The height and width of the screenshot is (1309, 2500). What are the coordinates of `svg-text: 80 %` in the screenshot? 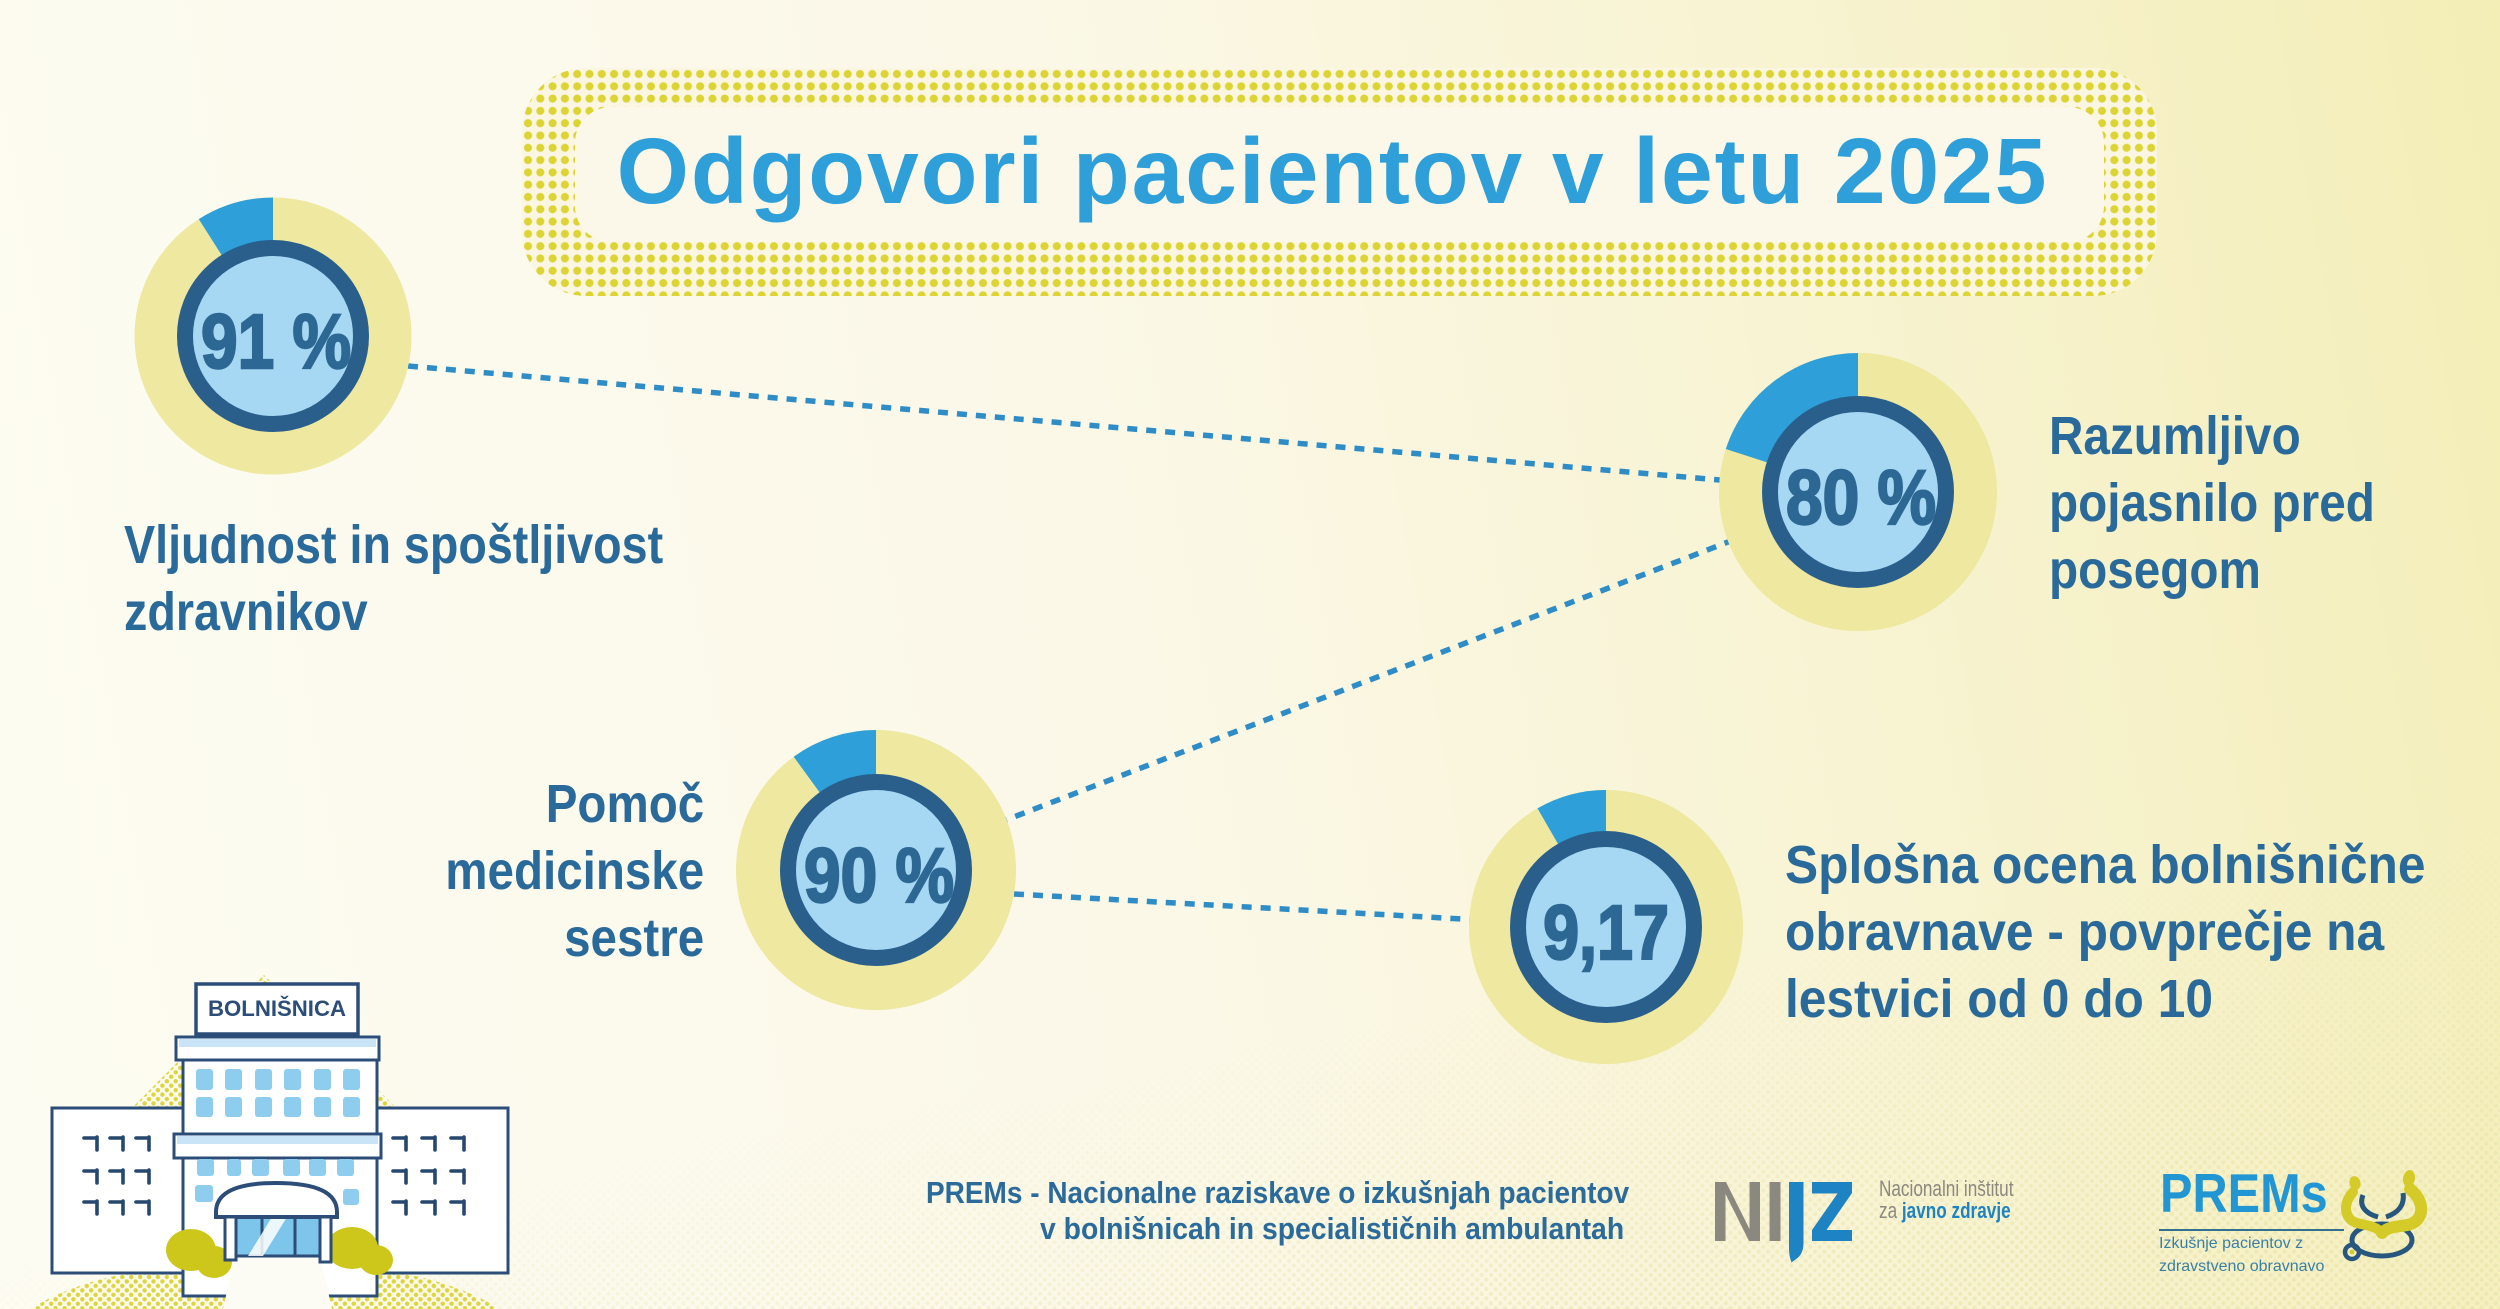 It's located at (1861, 498).